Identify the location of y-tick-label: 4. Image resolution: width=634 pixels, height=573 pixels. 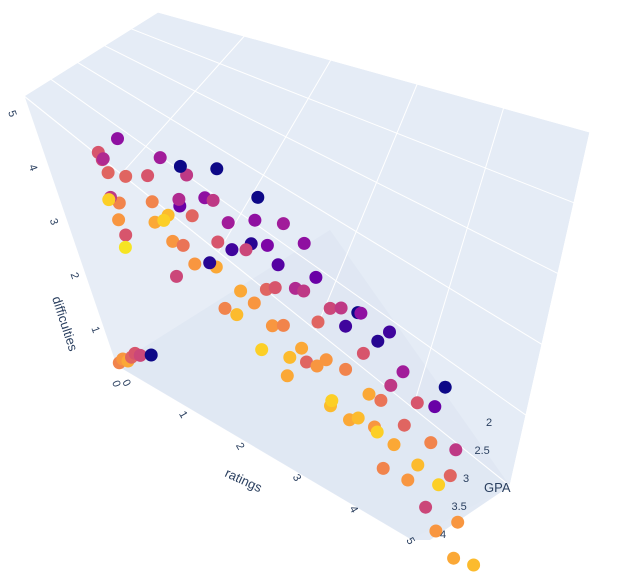
(443, 535).